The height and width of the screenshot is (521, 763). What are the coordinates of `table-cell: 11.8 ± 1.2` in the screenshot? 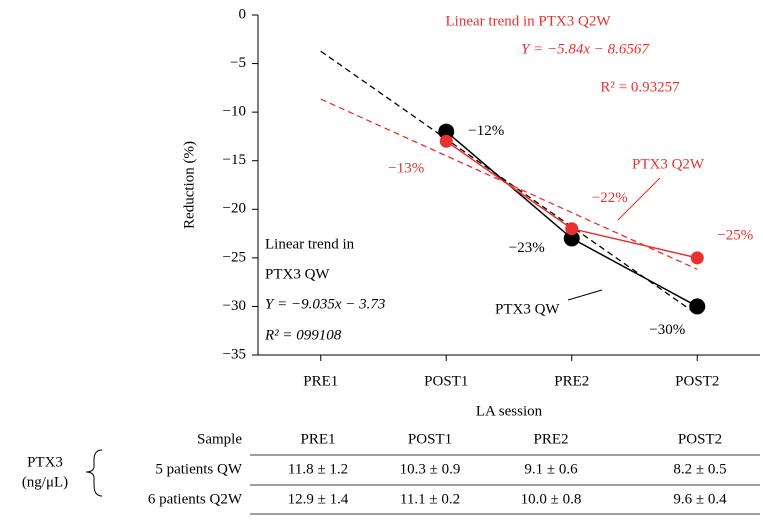 It's located at (318, 469).